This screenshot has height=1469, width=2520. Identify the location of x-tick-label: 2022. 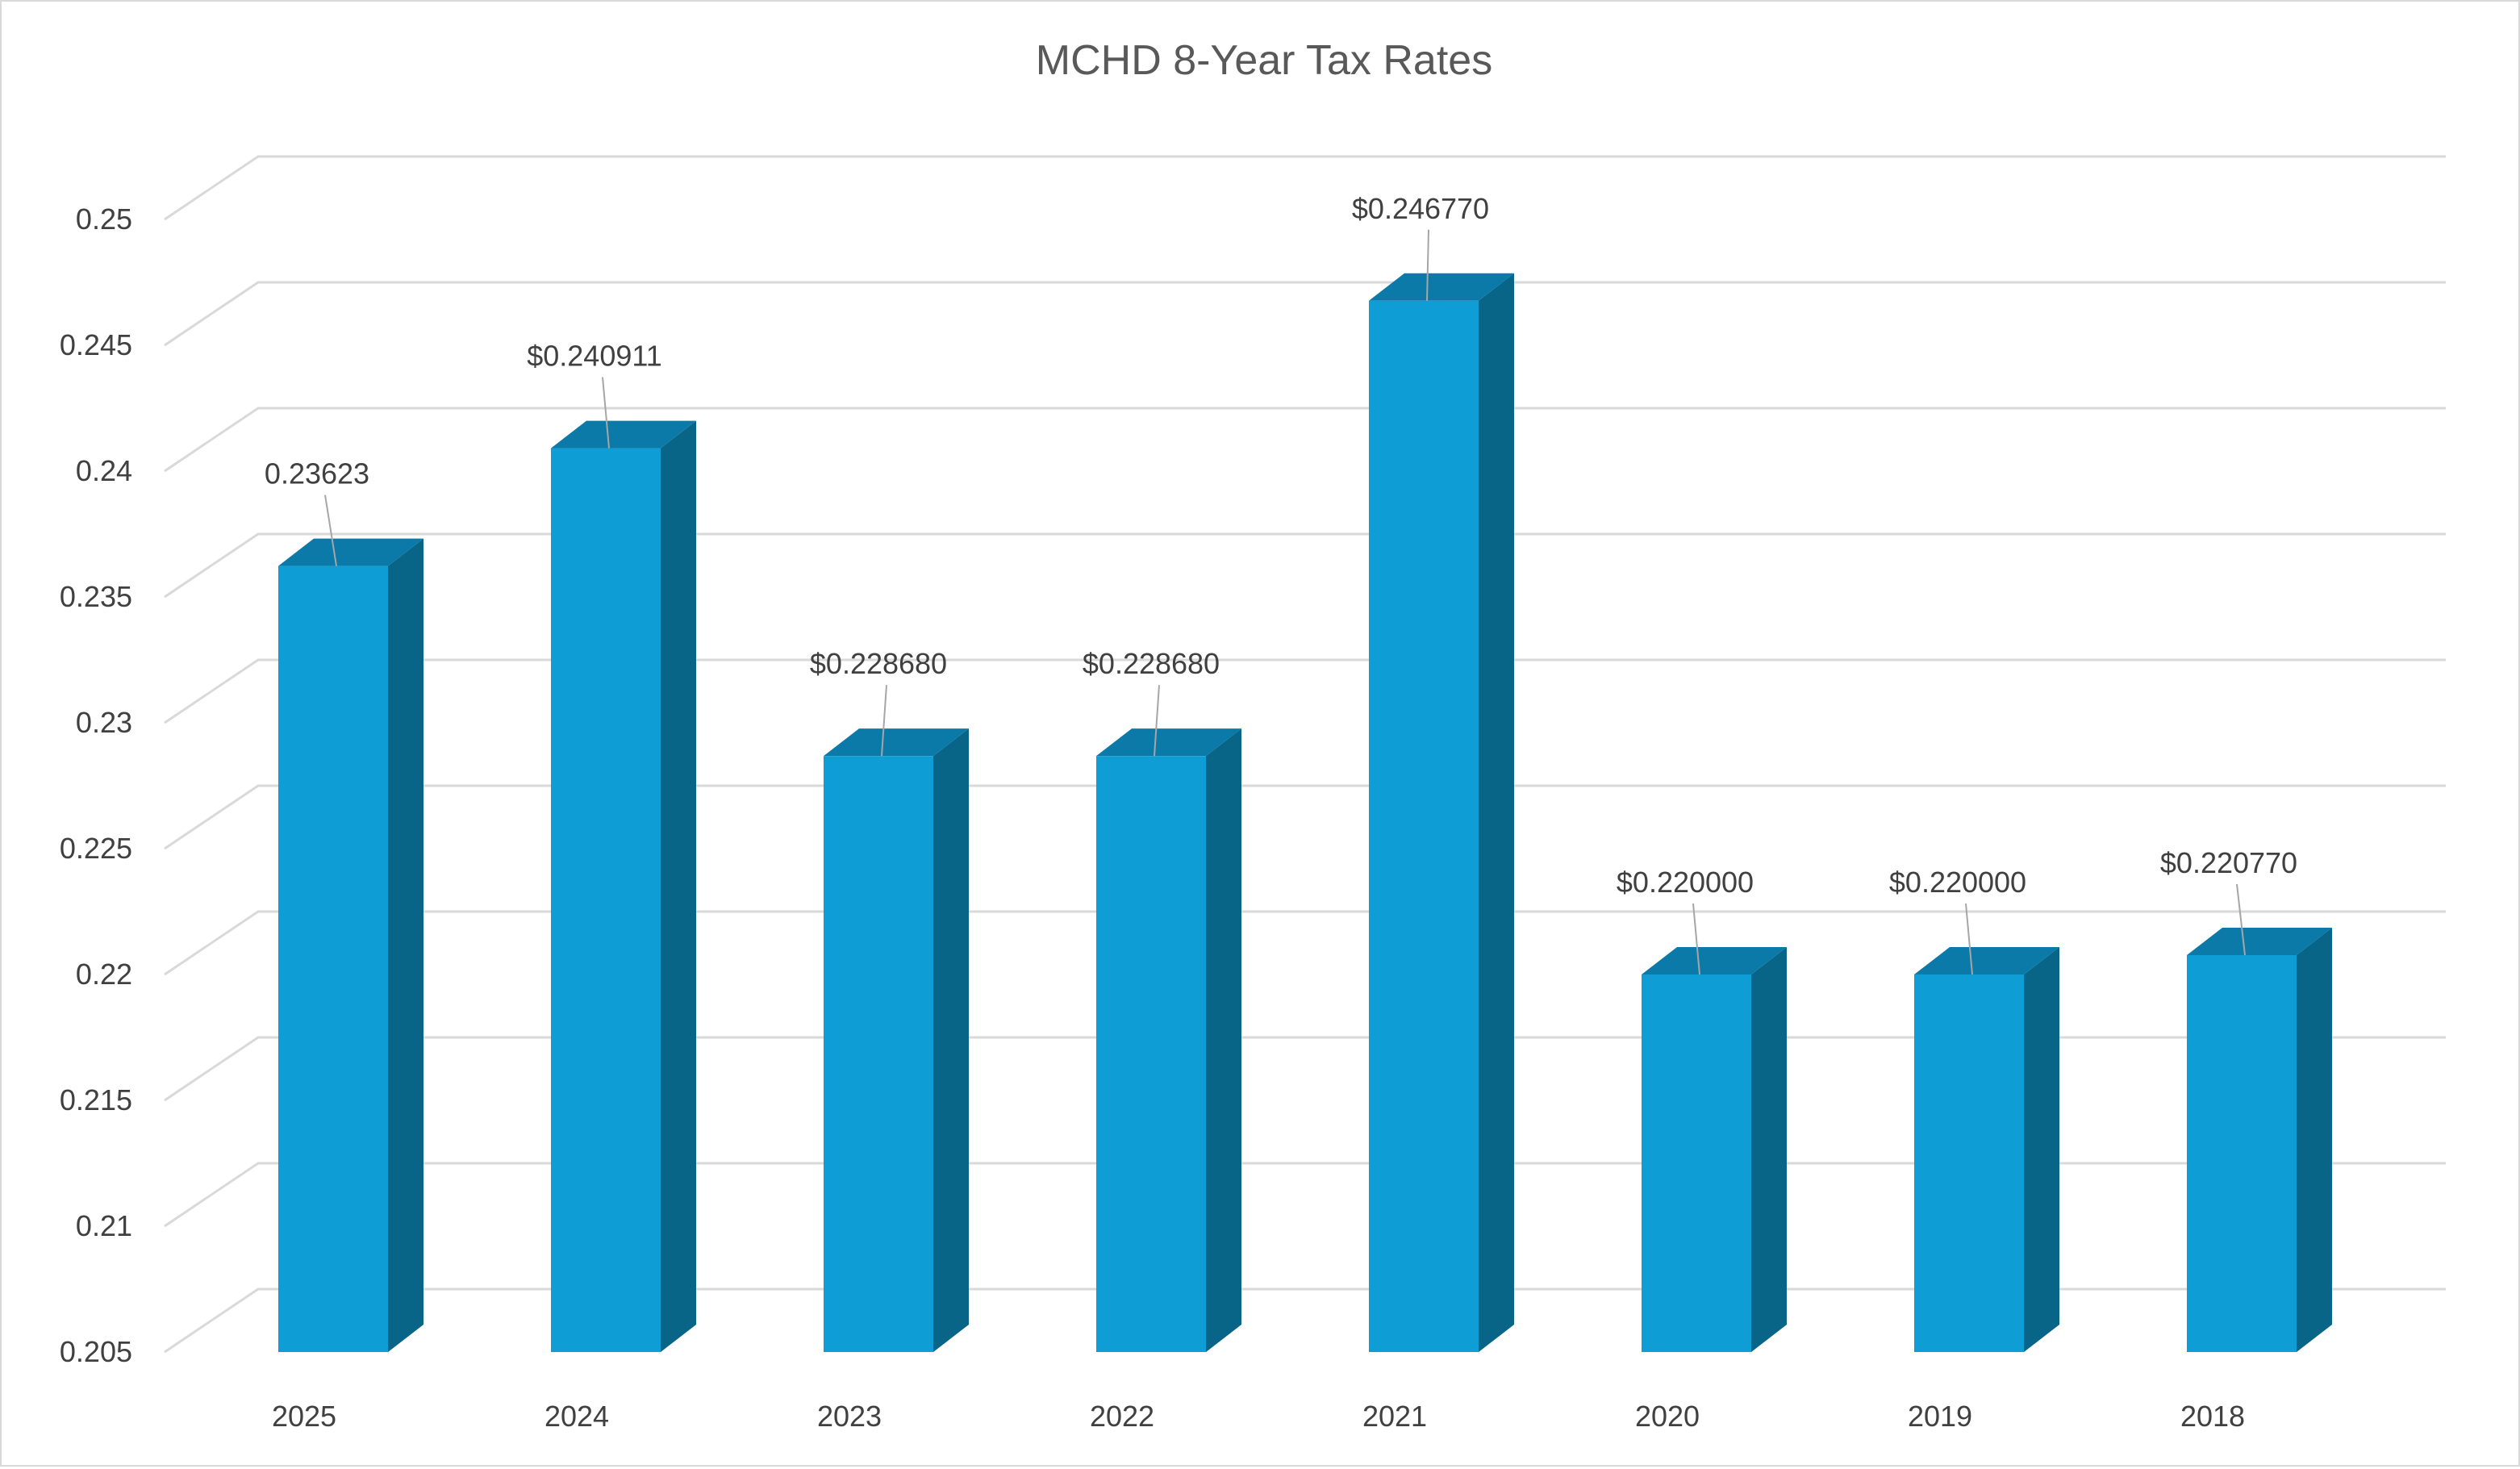
(1122, 1416).